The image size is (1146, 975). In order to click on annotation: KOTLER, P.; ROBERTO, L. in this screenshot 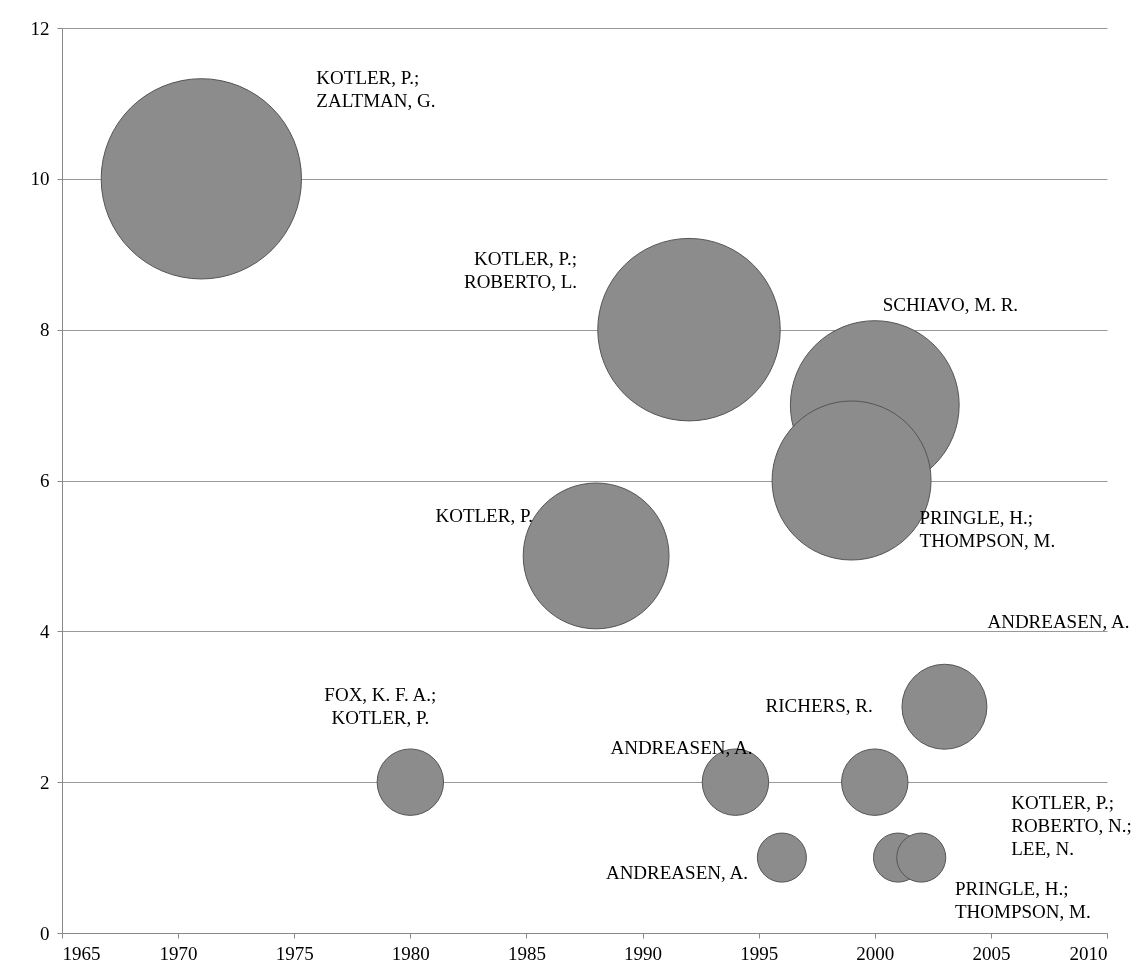, I will do `click(520, 269)`.